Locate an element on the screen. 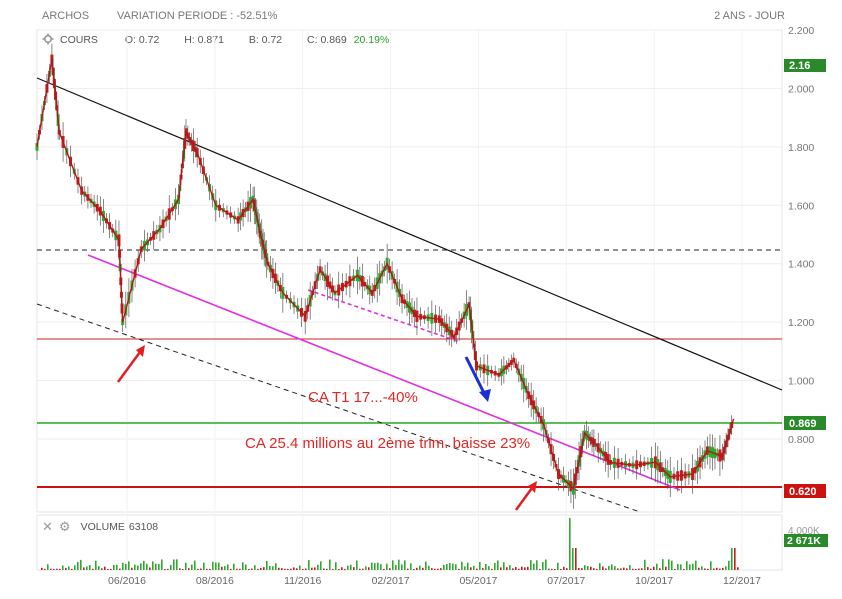 The image size is (842, 599). period-label: 2 ANS - JOUR is located at coordinates (749, 16).